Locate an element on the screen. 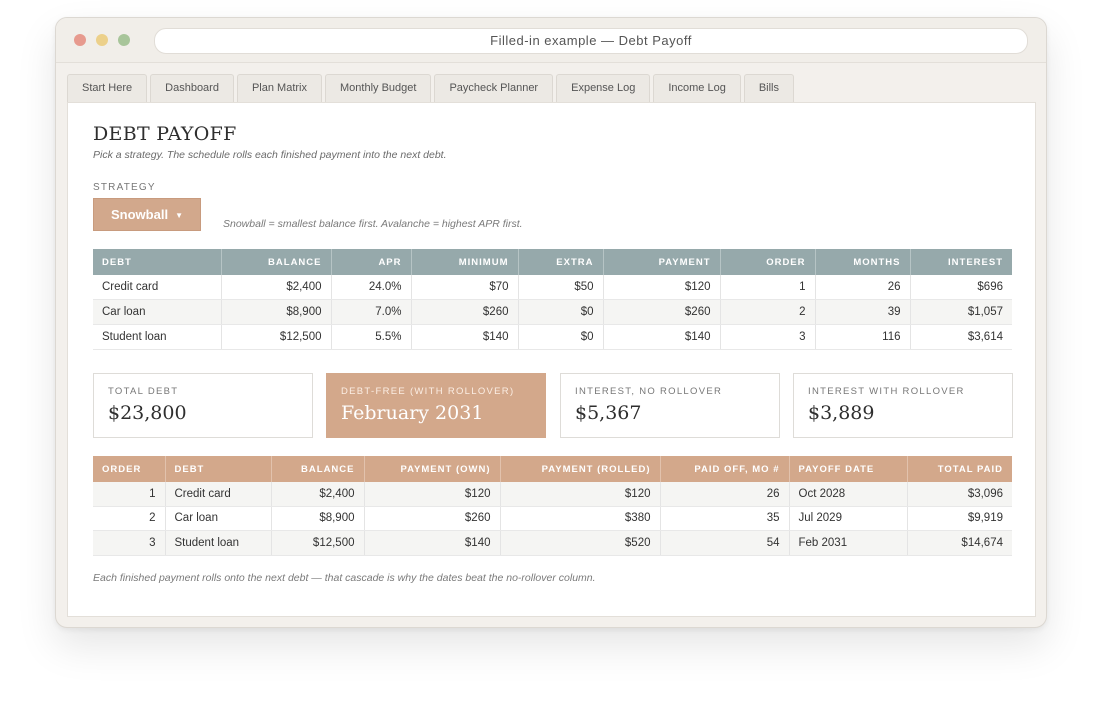 Image resolution: width=1100 pixels, height=721 pixels. payment-own-cell: $120 is located at coordinates (432, 494).